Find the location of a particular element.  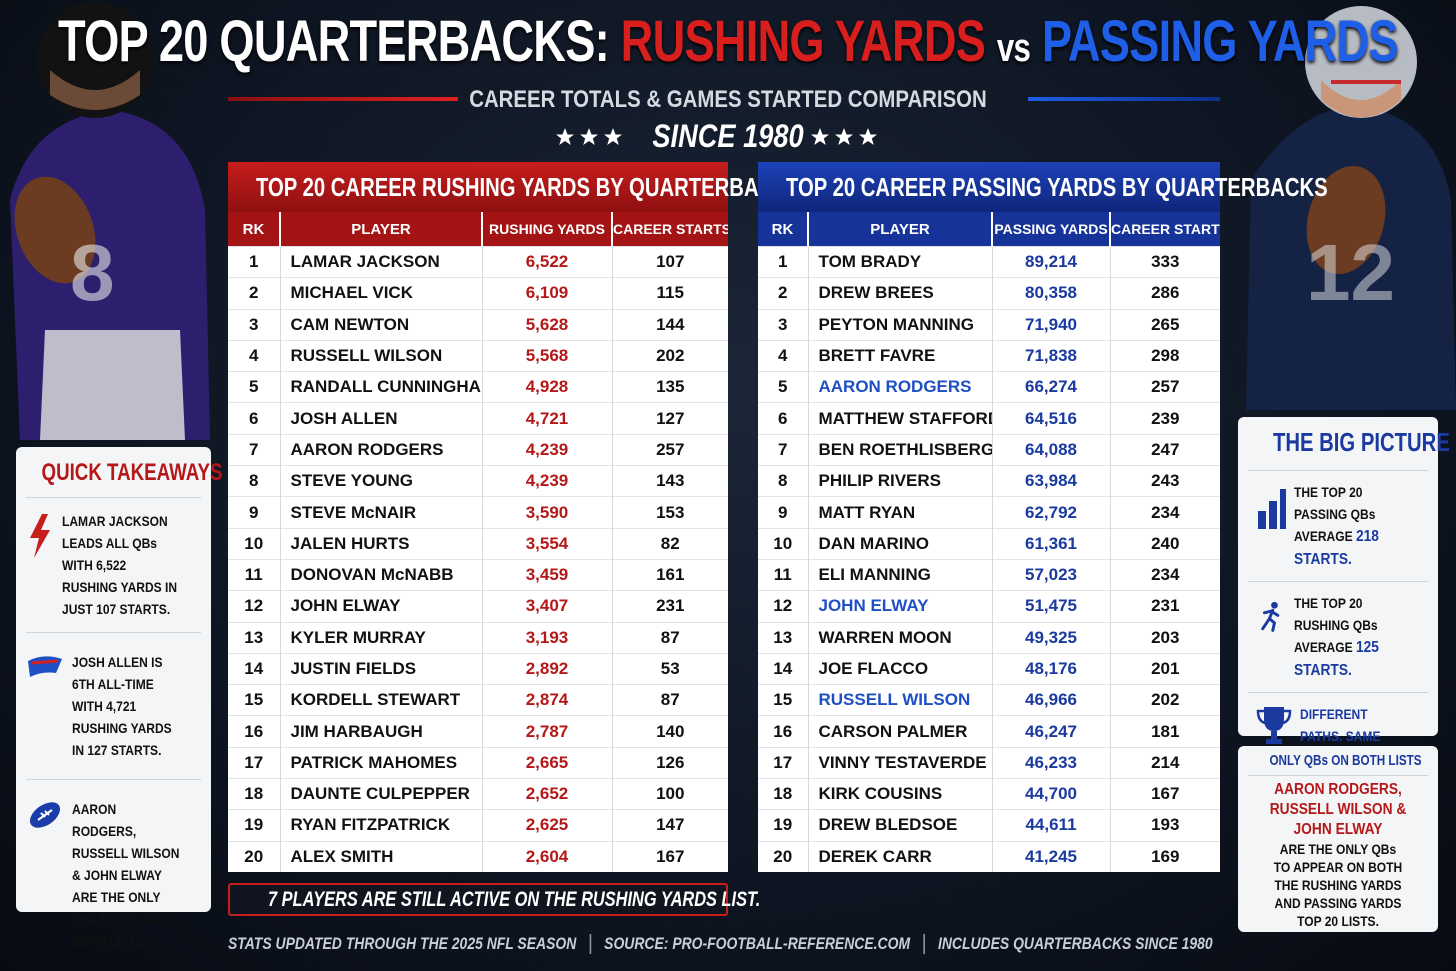

player-cell: MATTHEW STAFFORD is located at coordinates (899, 418).